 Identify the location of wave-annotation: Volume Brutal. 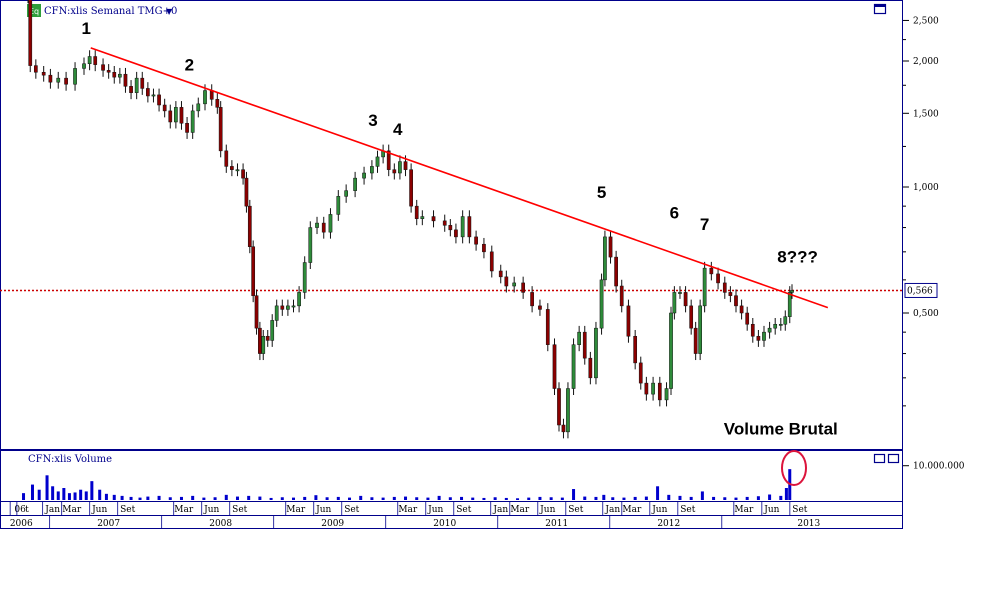
(781, 429).